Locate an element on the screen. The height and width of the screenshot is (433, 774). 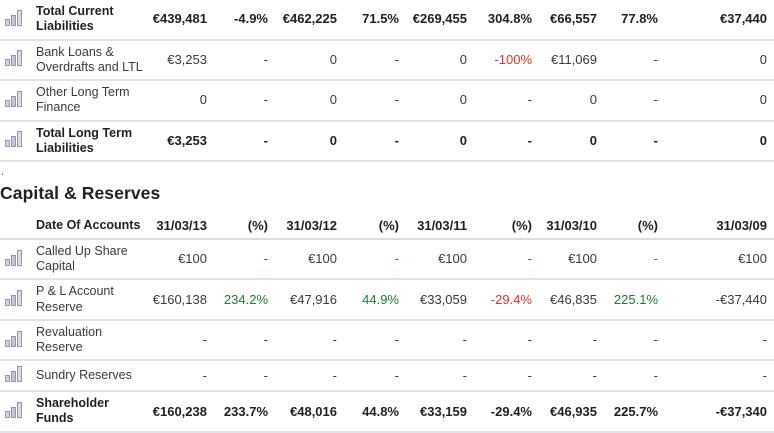
header-cell: 31/03/09 is located at coordinates (716, 227).